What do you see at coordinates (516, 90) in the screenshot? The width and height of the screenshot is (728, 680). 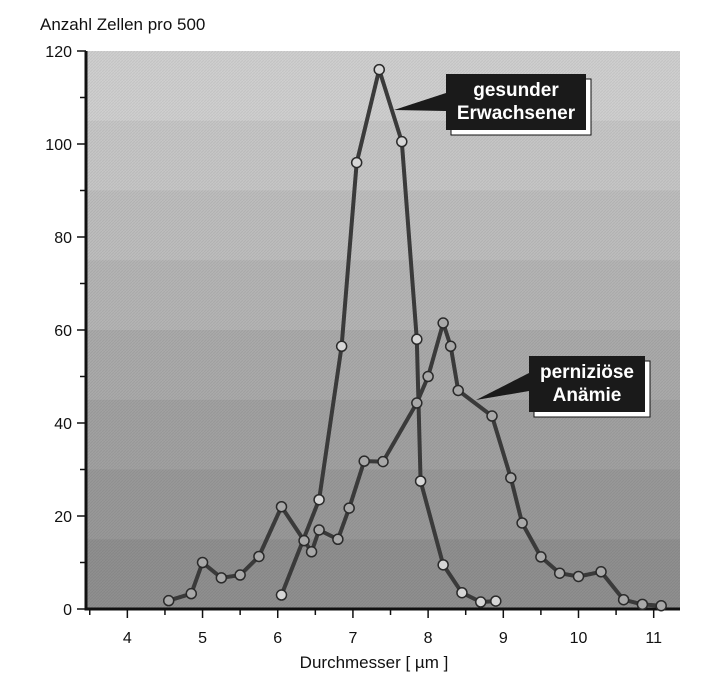 I see `callout-label: gesunder` at bounding box center [516, 90].